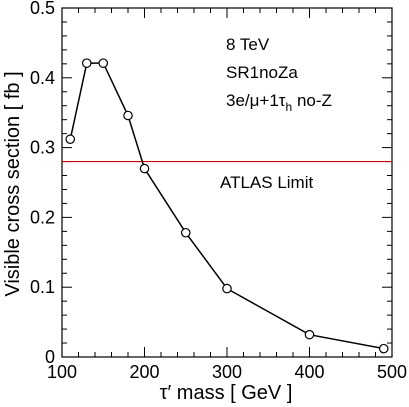  I want to click on x-axis-title: τ′ mass [ GeV ], so click(226, 393).